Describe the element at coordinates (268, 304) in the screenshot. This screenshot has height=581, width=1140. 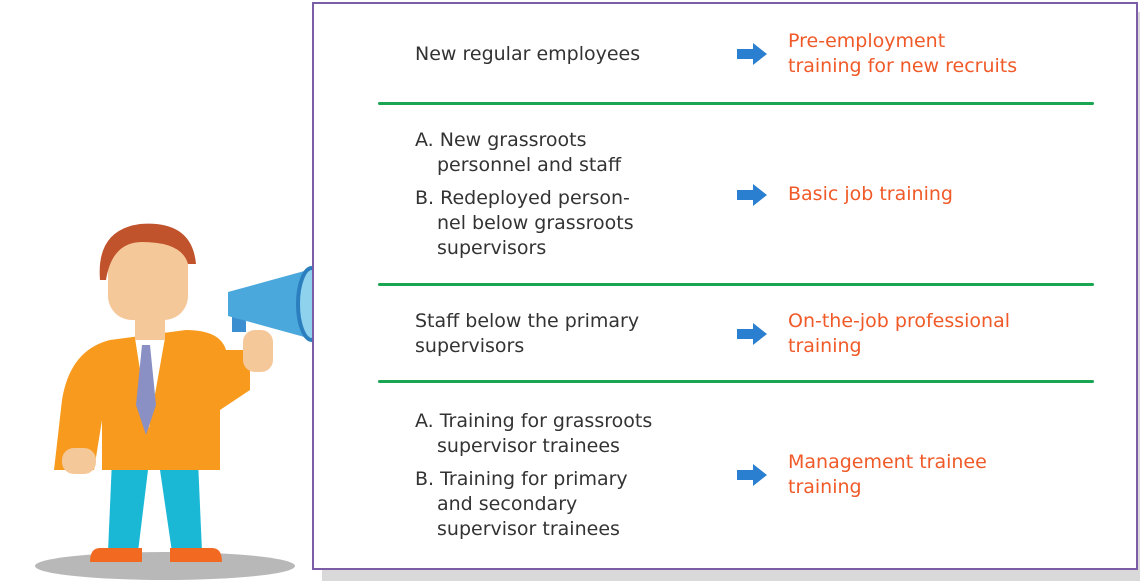
I see `megaphone` at that location.